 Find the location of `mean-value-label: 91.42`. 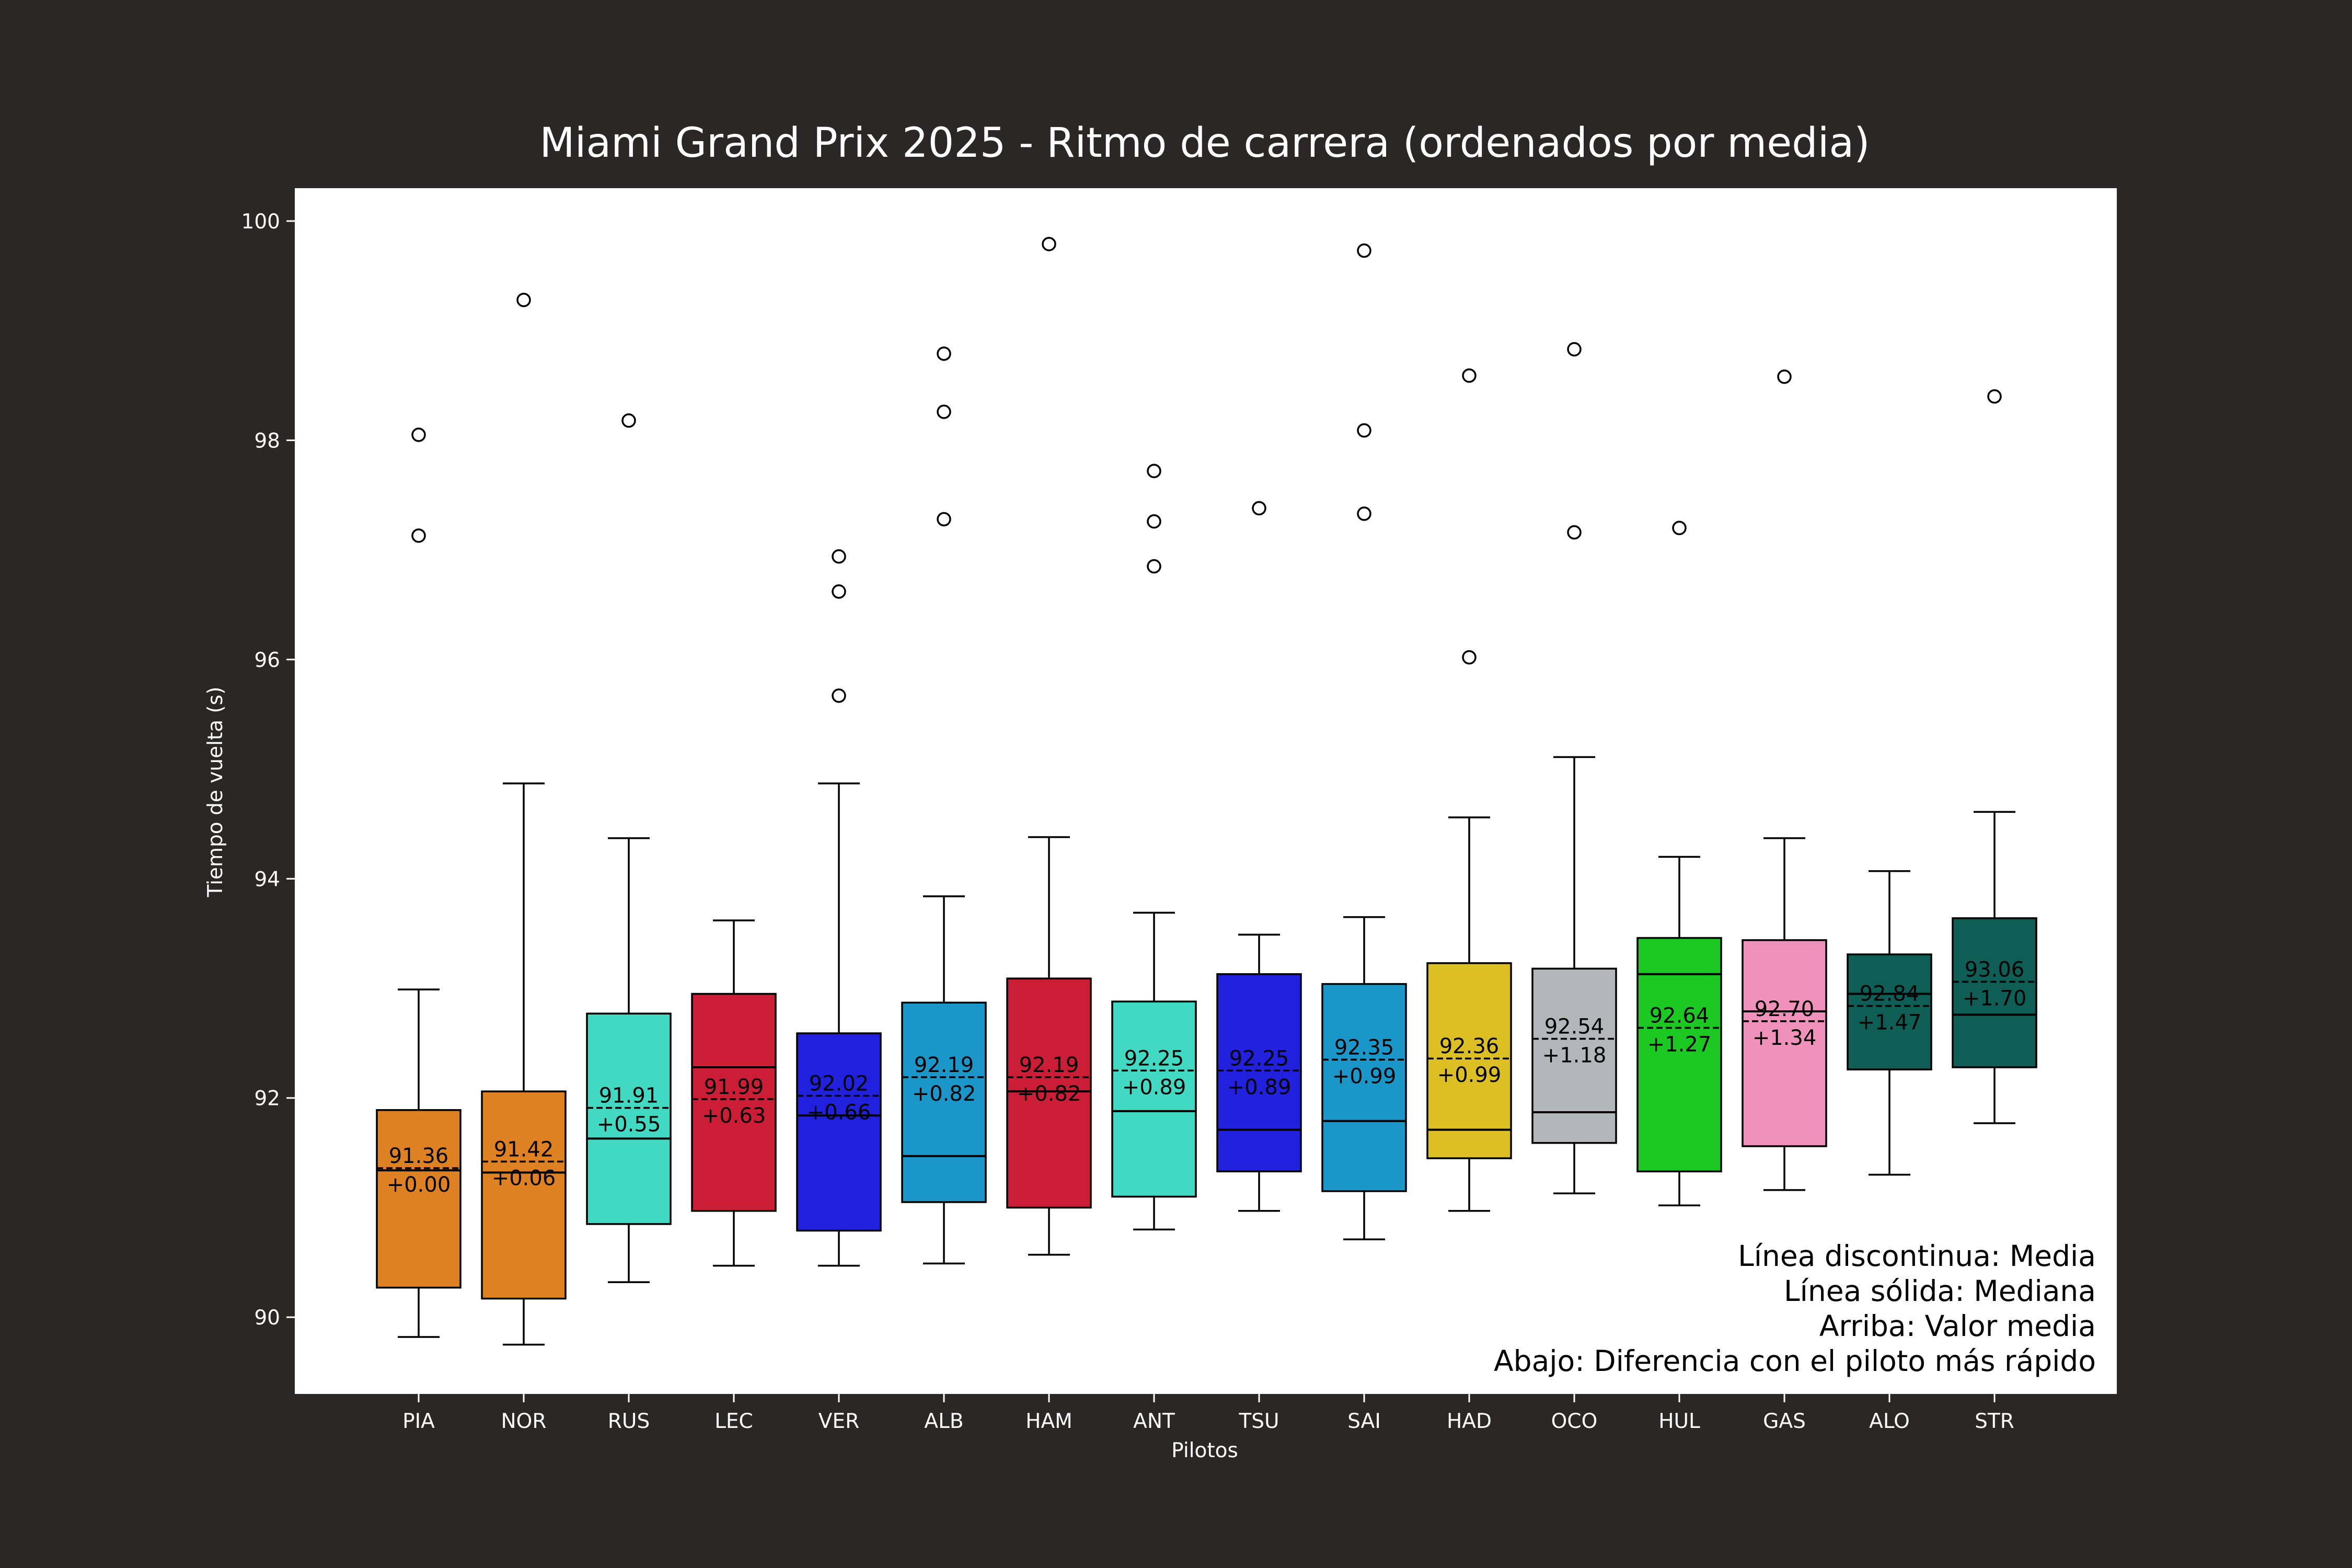

mean-value-label: 91.42 is located at coordinates (524, 1149).